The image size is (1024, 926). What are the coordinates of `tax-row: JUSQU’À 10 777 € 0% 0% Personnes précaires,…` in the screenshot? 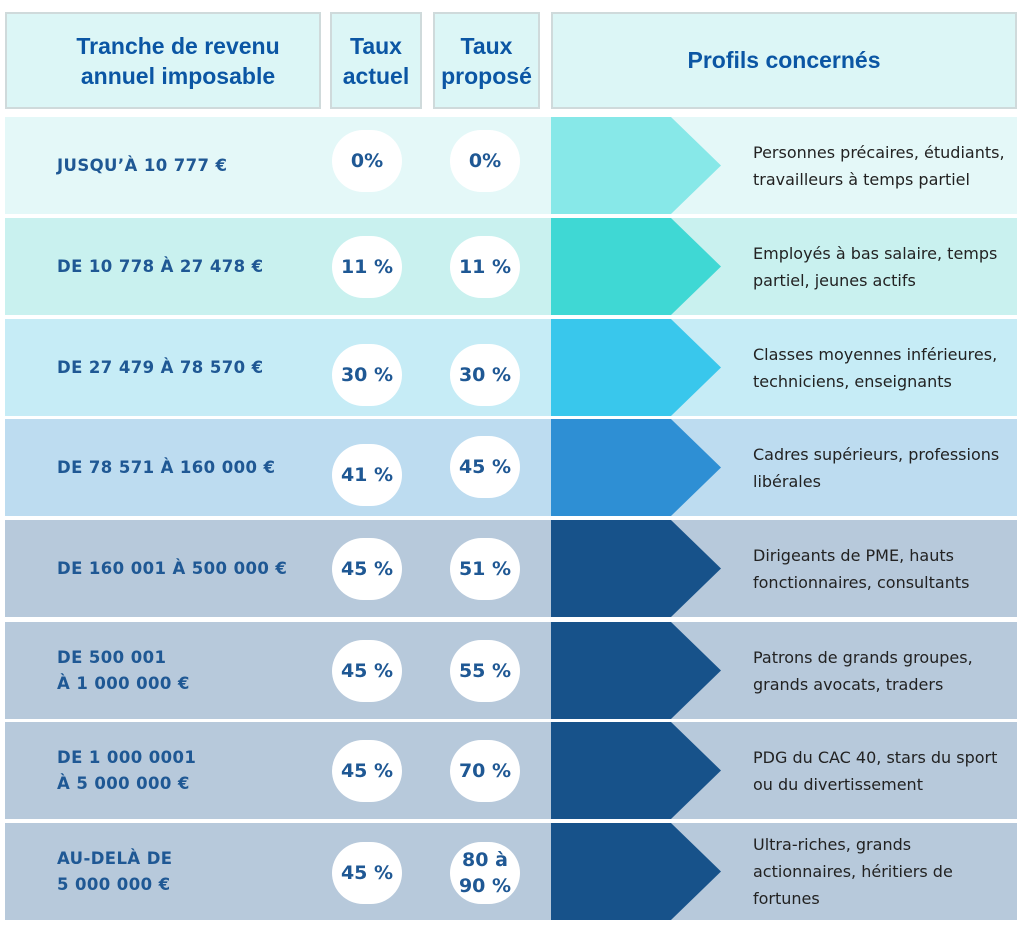 It's located at (511, 165).